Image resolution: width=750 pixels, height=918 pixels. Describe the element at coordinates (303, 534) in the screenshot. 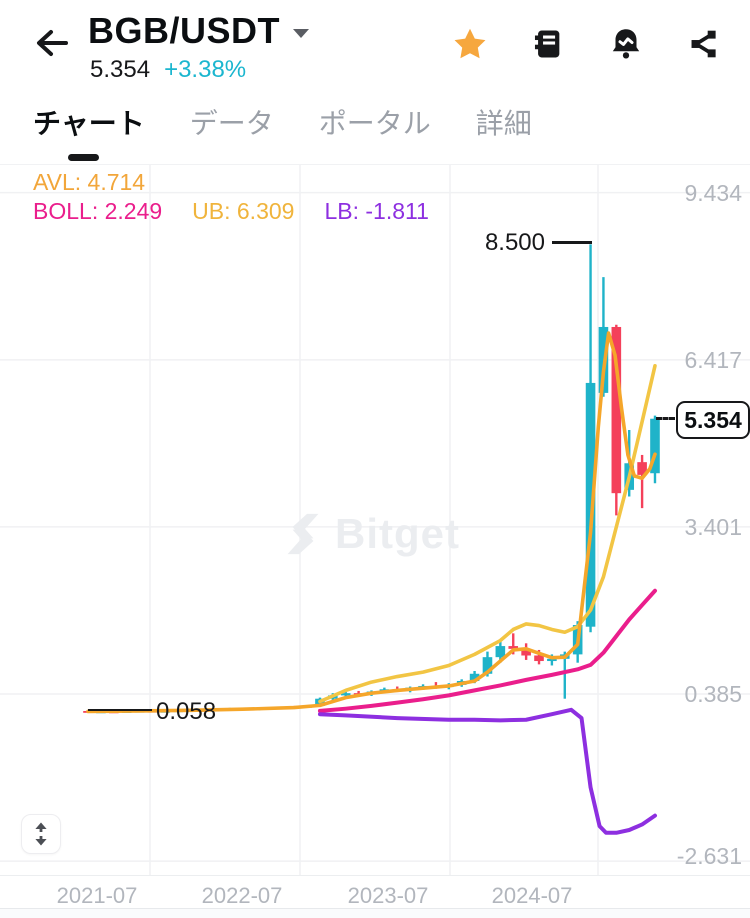

I see `bitget-logo-icon` at that location.